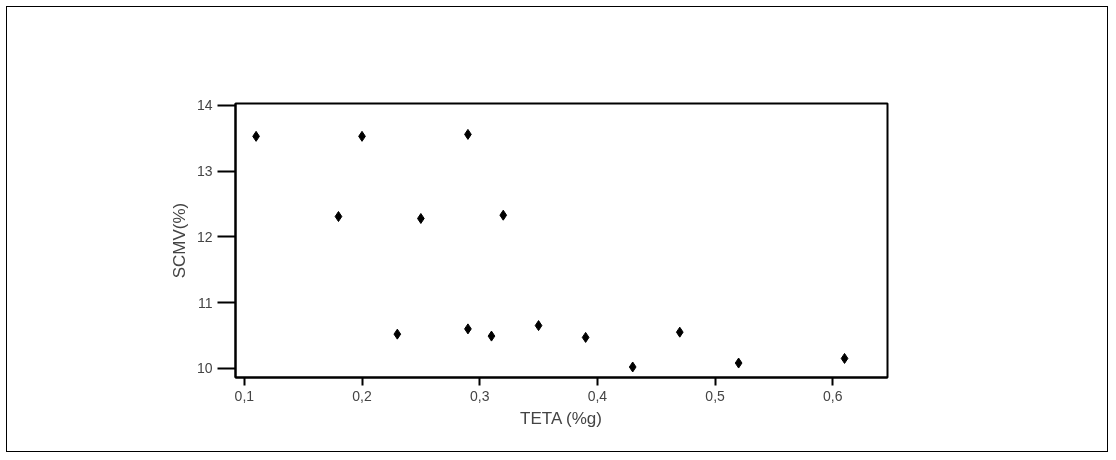  Describe the element at coordinates (561, 418) in the screenshot. I see `x-axis-title: TETA (%g)` at that location.